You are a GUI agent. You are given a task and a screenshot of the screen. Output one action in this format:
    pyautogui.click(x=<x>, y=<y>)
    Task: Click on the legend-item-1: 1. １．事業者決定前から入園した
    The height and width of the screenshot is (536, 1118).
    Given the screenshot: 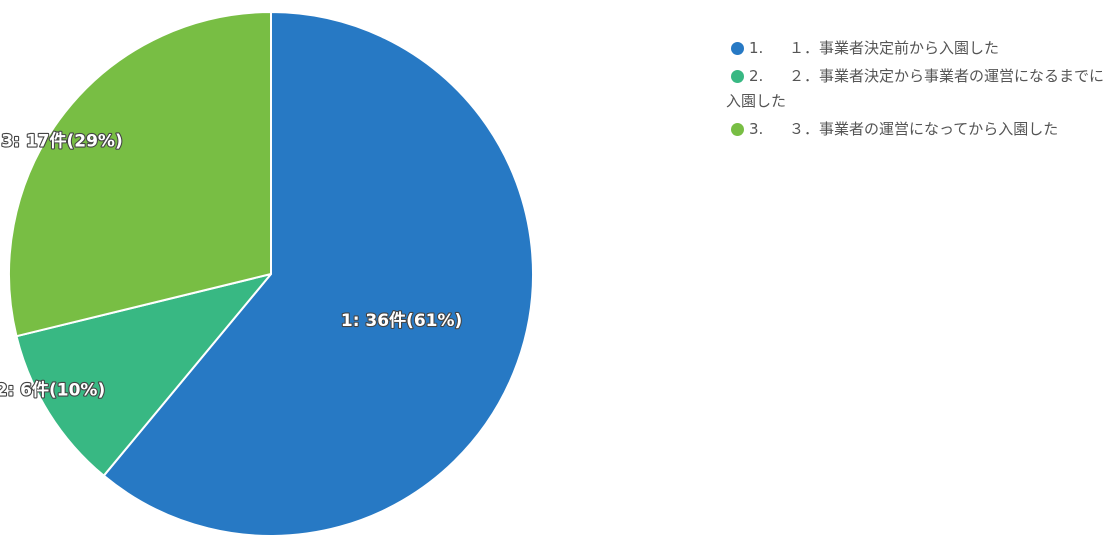 What is the action you would take?
    pyautogui.click(x=920, y=48)
    